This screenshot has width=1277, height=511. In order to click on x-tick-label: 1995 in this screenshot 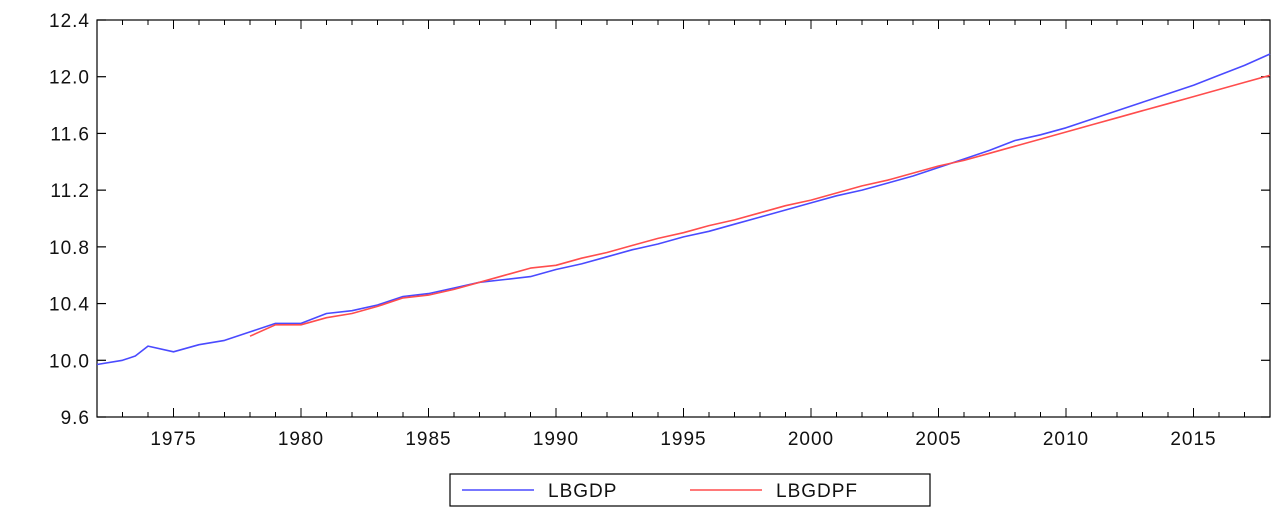, I will do `click(683, 439)`.